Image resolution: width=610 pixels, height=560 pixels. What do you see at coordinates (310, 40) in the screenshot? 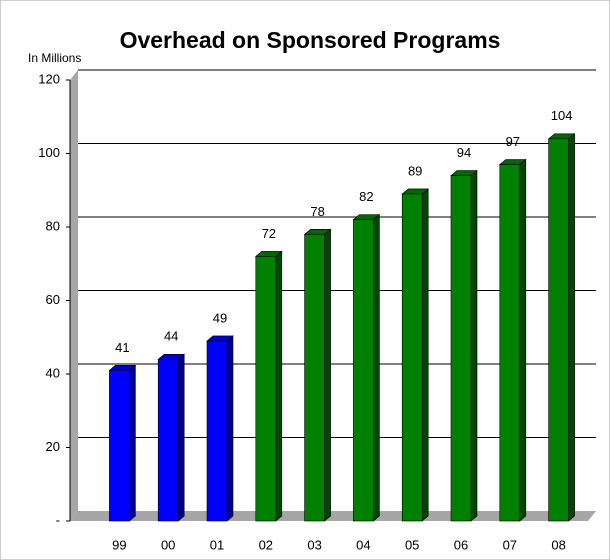
I see `chart-title: Overhead on Sponsored Programs` at bounding box center [310, 40].